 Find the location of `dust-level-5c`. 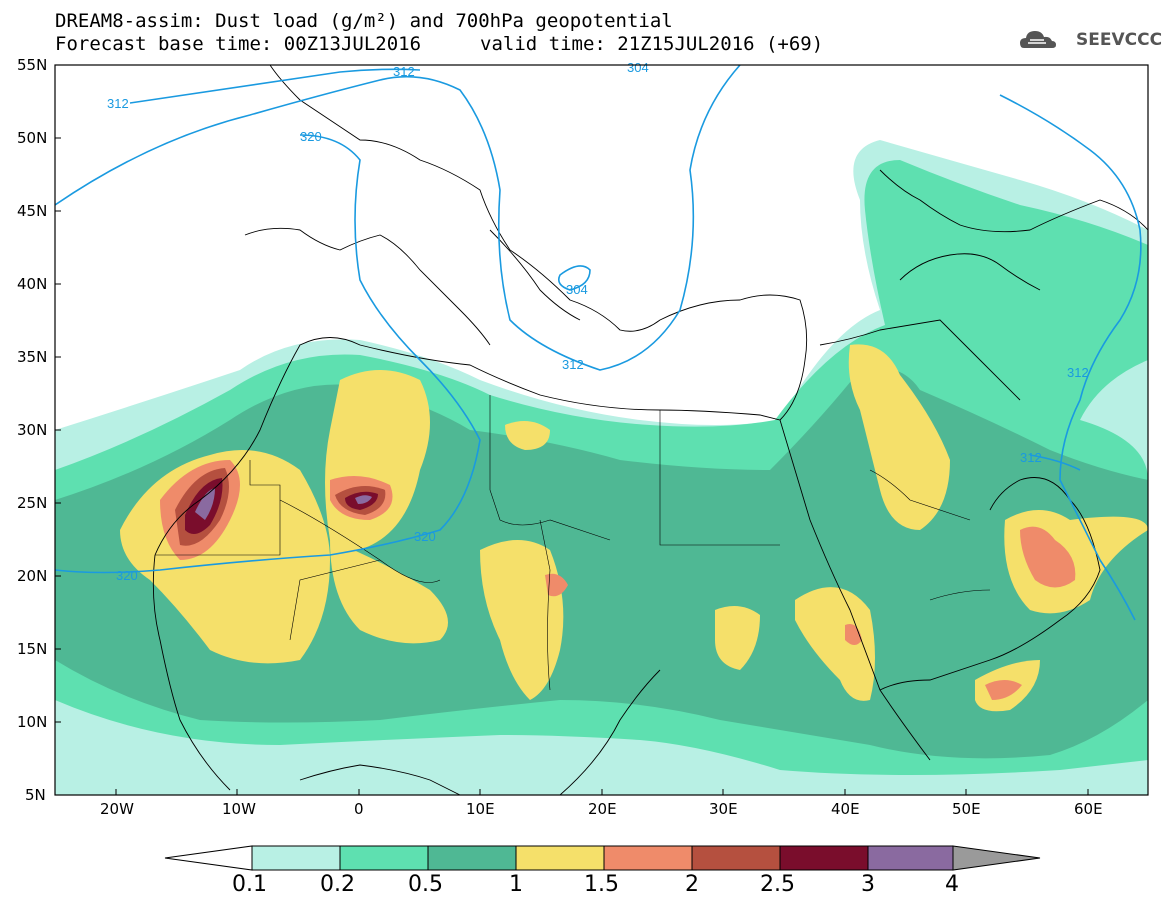

dust-level-5c is located at coordinates (556, 585).